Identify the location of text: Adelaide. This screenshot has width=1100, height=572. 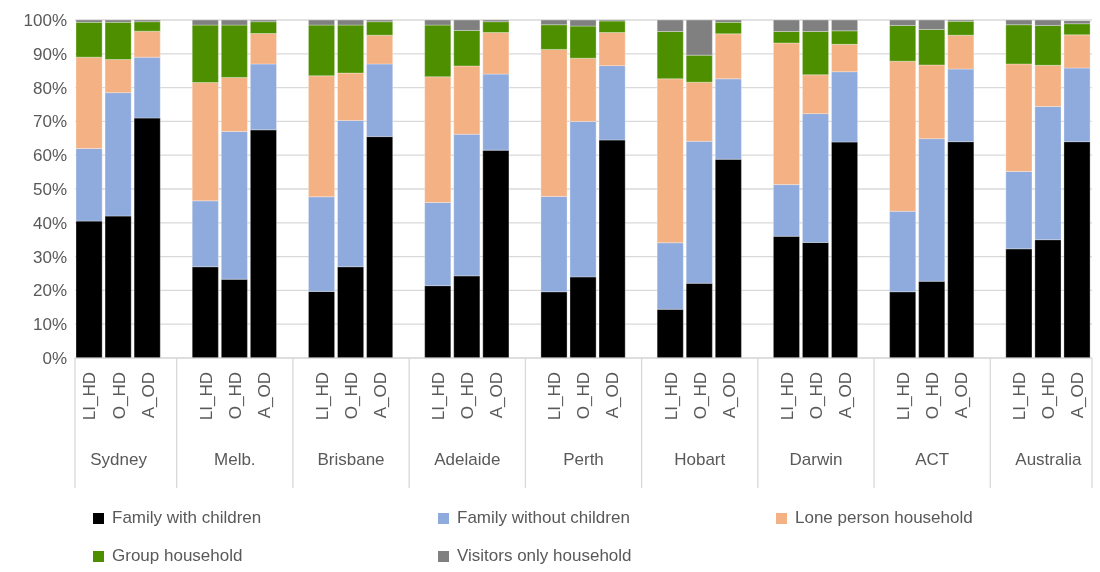
(467, 460).